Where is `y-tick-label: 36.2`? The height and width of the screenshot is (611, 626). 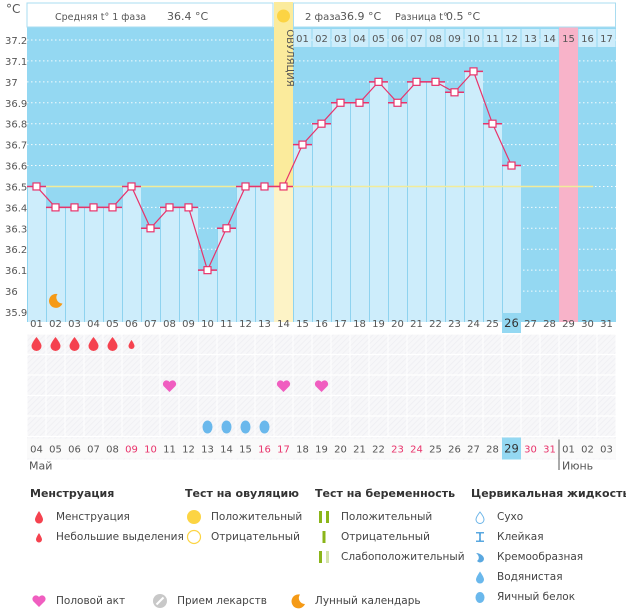 y-tick-label: 36.2 is located at coordinates (16, 250).